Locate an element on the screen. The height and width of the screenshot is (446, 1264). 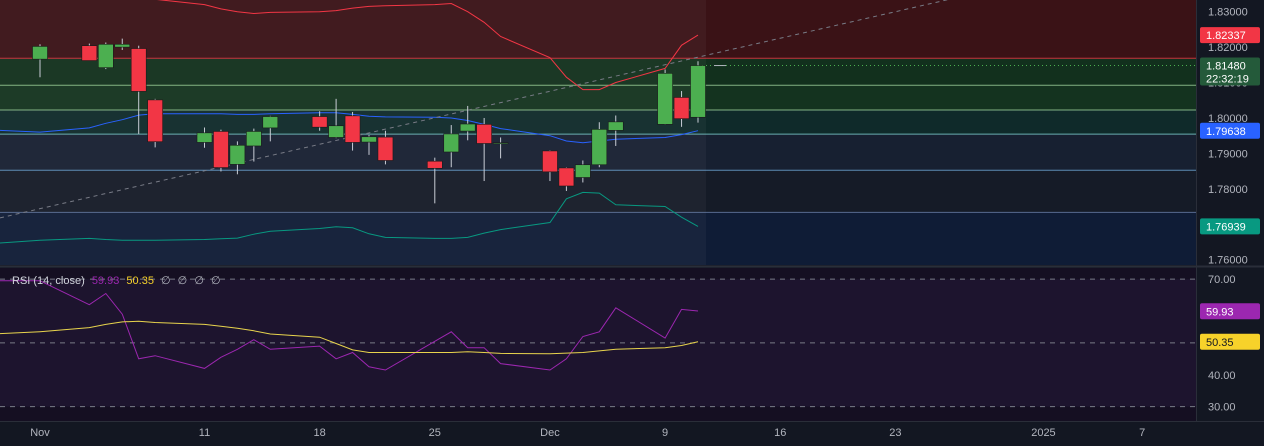
rsi-axis-tick: 30.00 is located at coordinates (1222, 408).